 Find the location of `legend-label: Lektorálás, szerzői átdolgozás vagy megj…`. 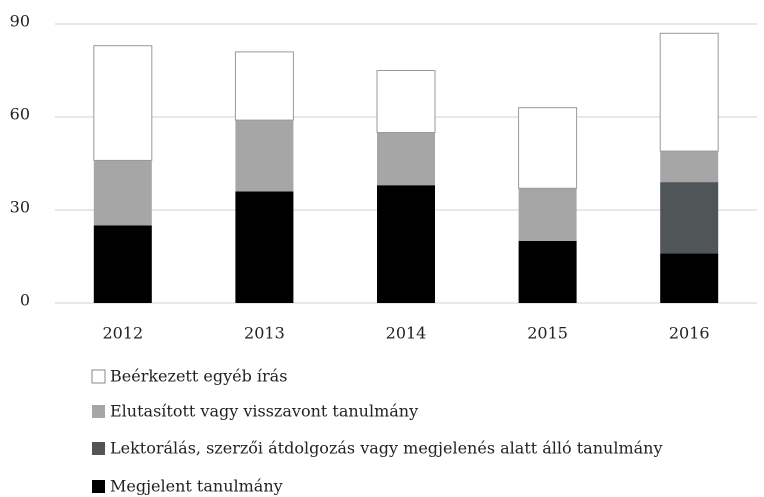

legend-label: Lektorálás, szerzői átdolgozás vagy megj… is located at coordinates (386, 448).